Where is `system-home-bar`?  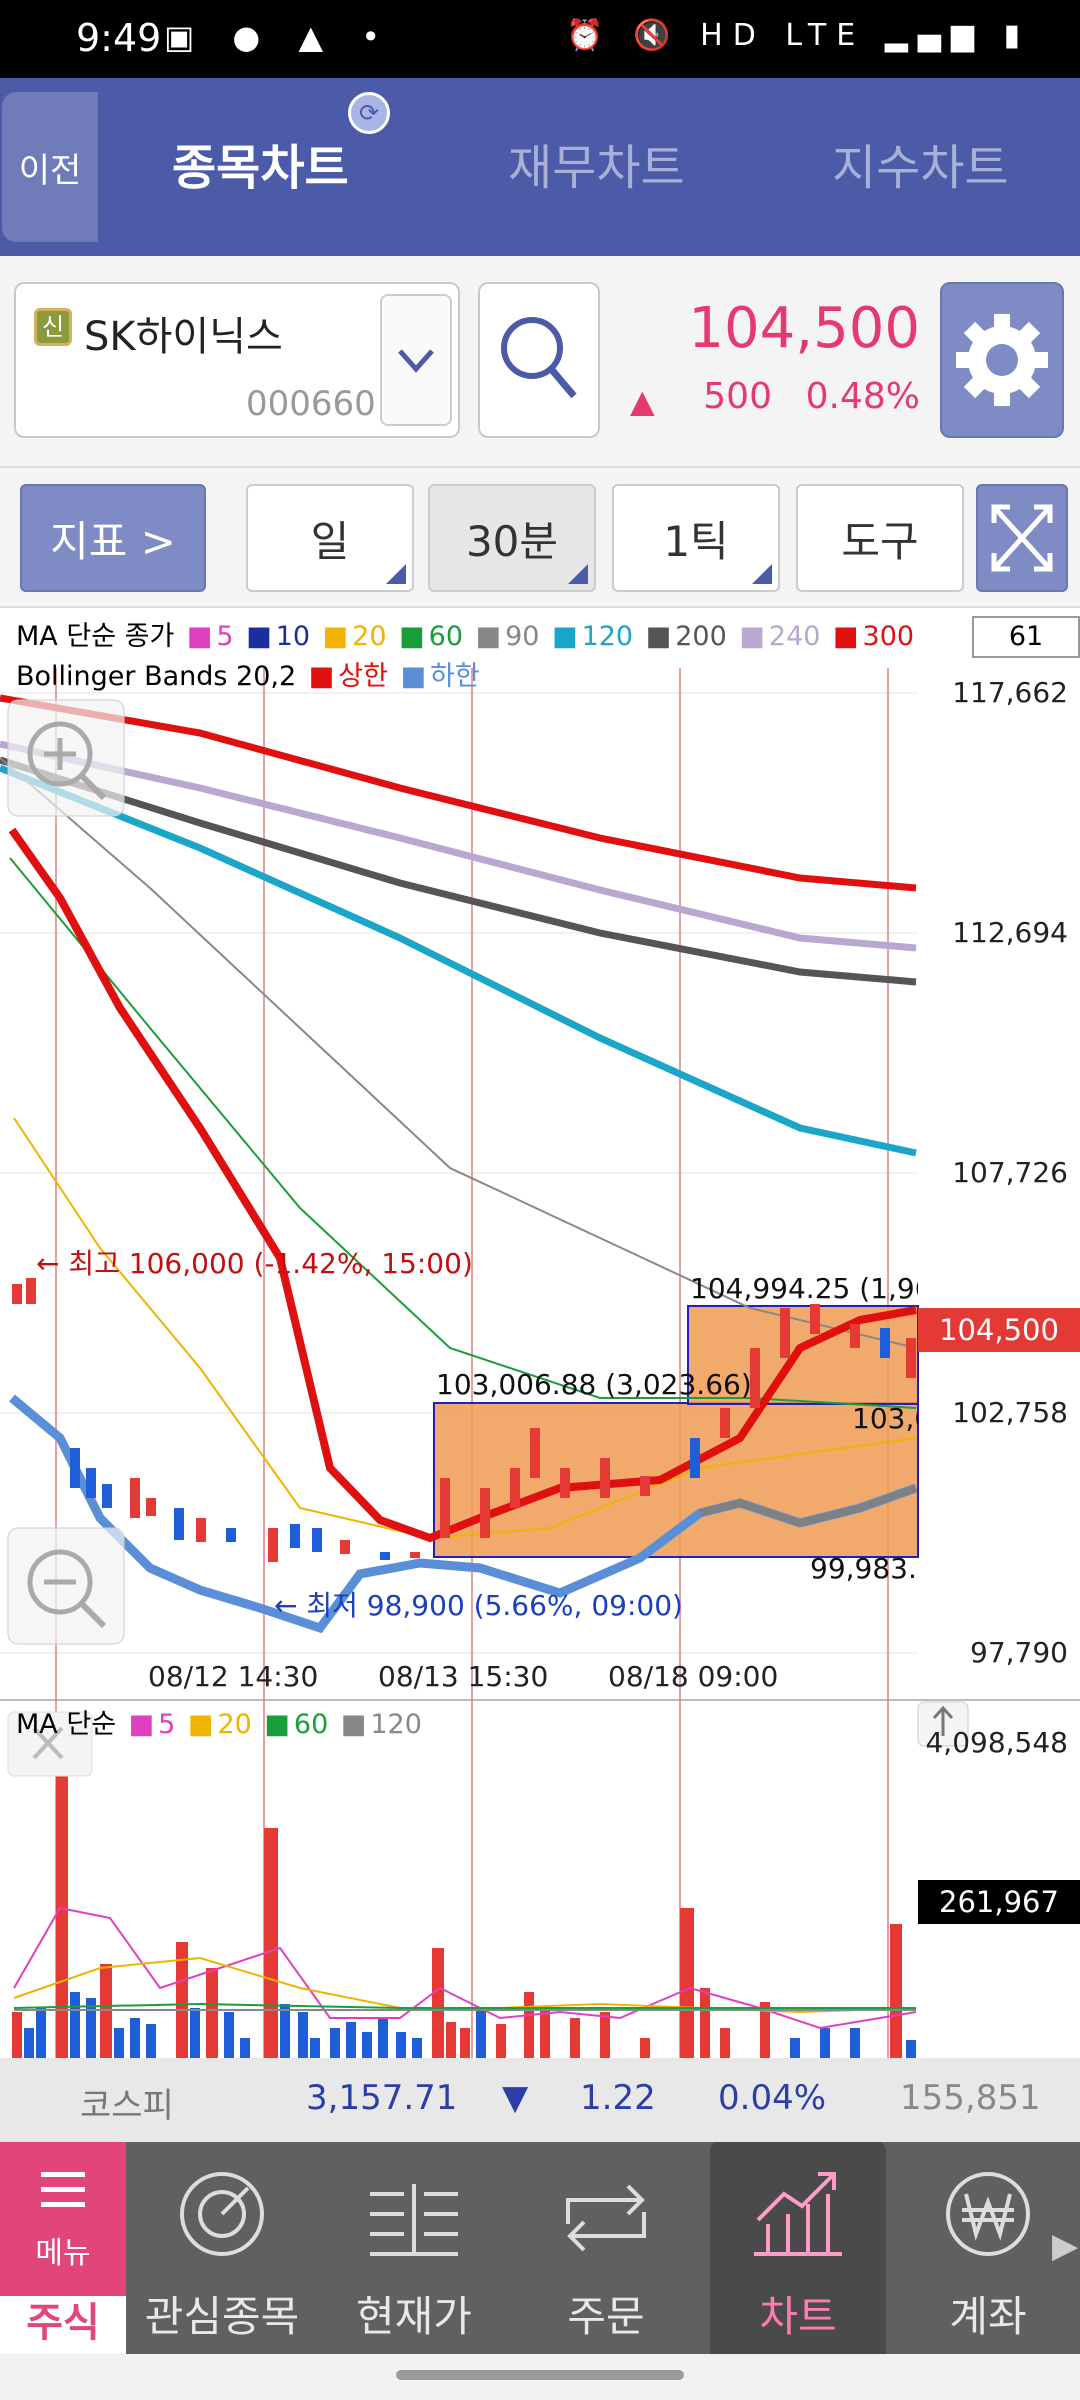
system-home-bar is located at coordinates (540, 2377).